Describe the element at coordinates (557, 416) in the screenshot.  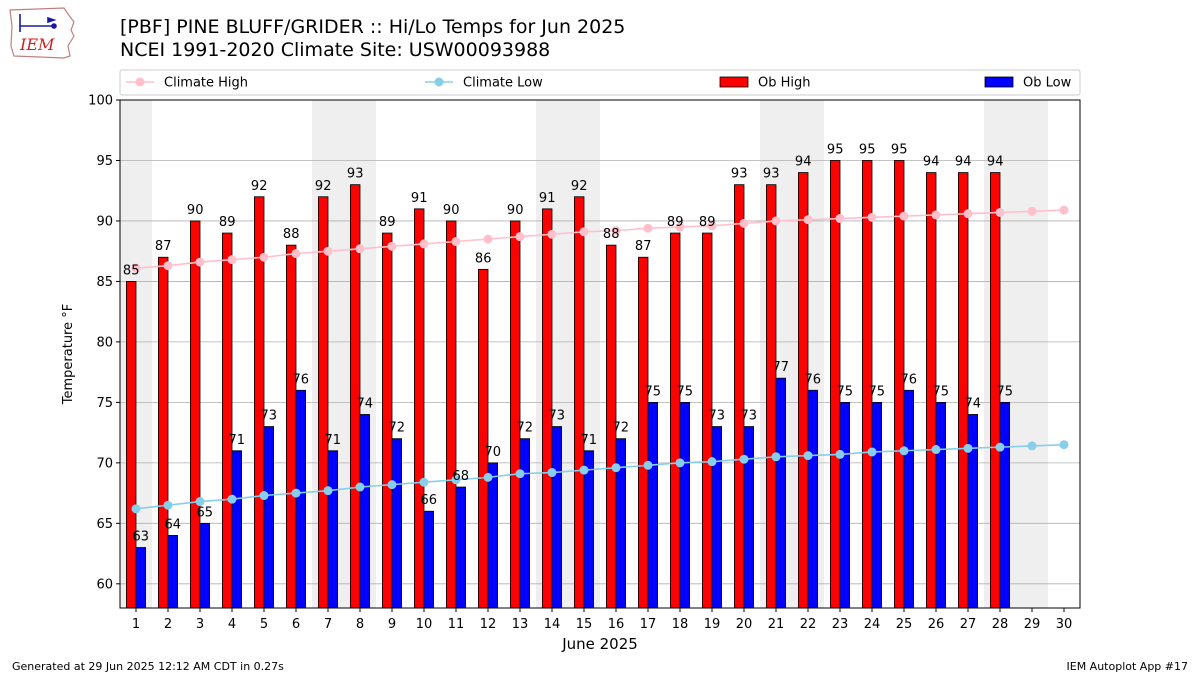
I see `ob-low-label-14: 73` at that location.